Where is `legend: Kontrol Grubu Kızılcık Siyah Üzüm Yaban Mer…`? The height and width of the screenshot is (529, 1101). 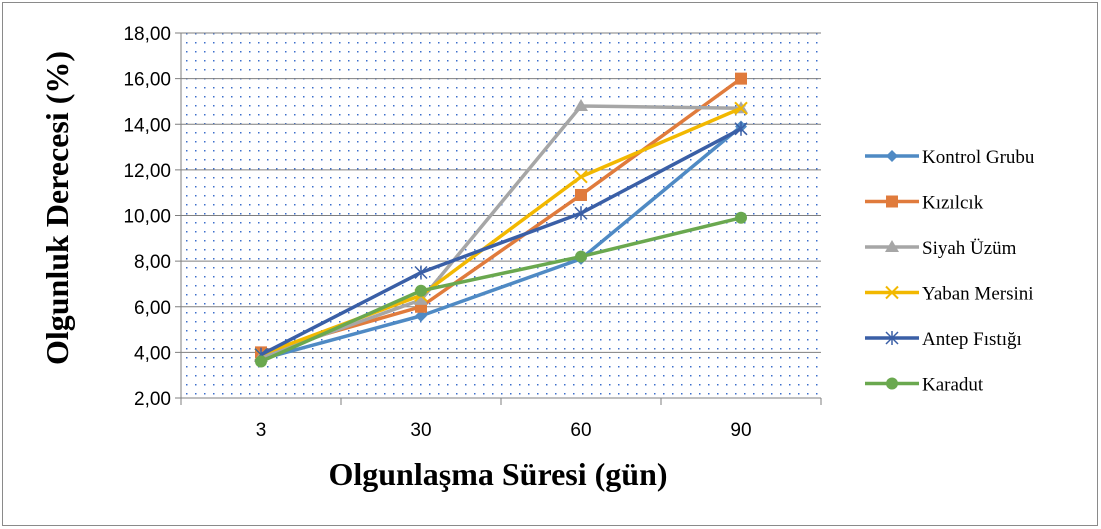 legend: Kontrol Grubu Kızılcık Siyah Üzüm Yaban Mer… is located at coordinates (950, 271).